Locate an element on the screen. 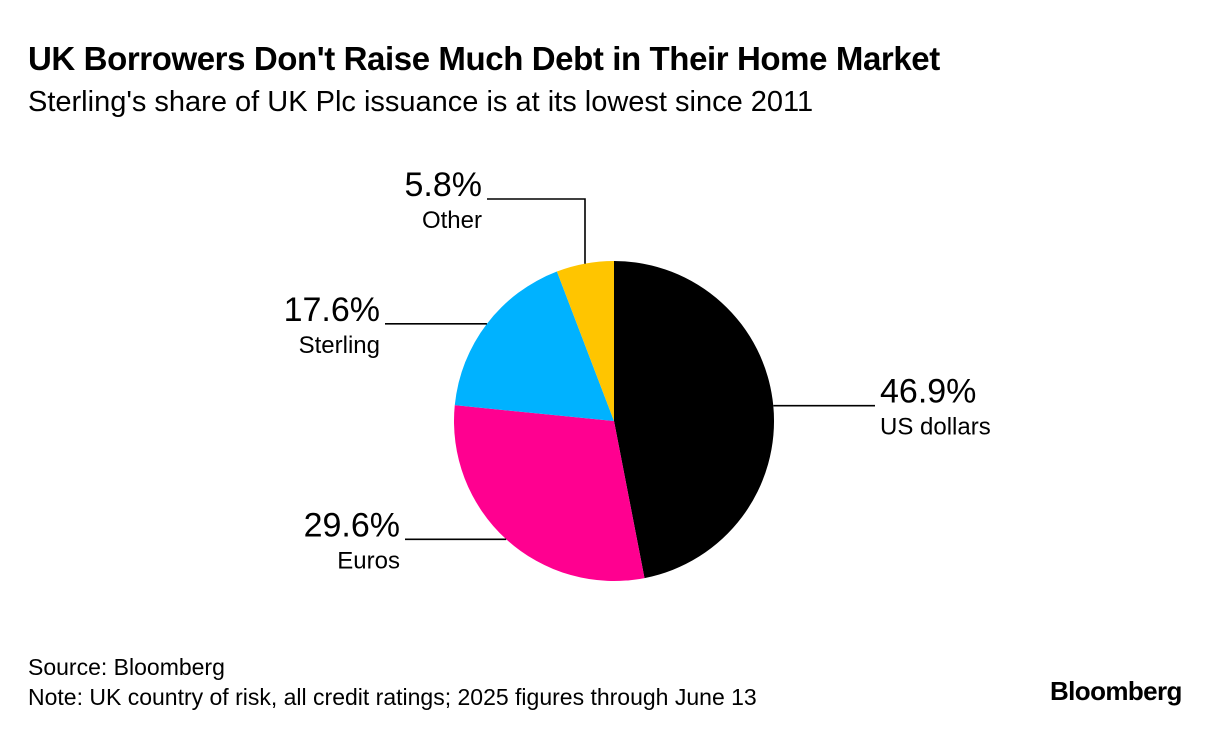 The height and width of the screenshot is (736, 1229). data-label-category: Other is located at coordinates (452, 220).